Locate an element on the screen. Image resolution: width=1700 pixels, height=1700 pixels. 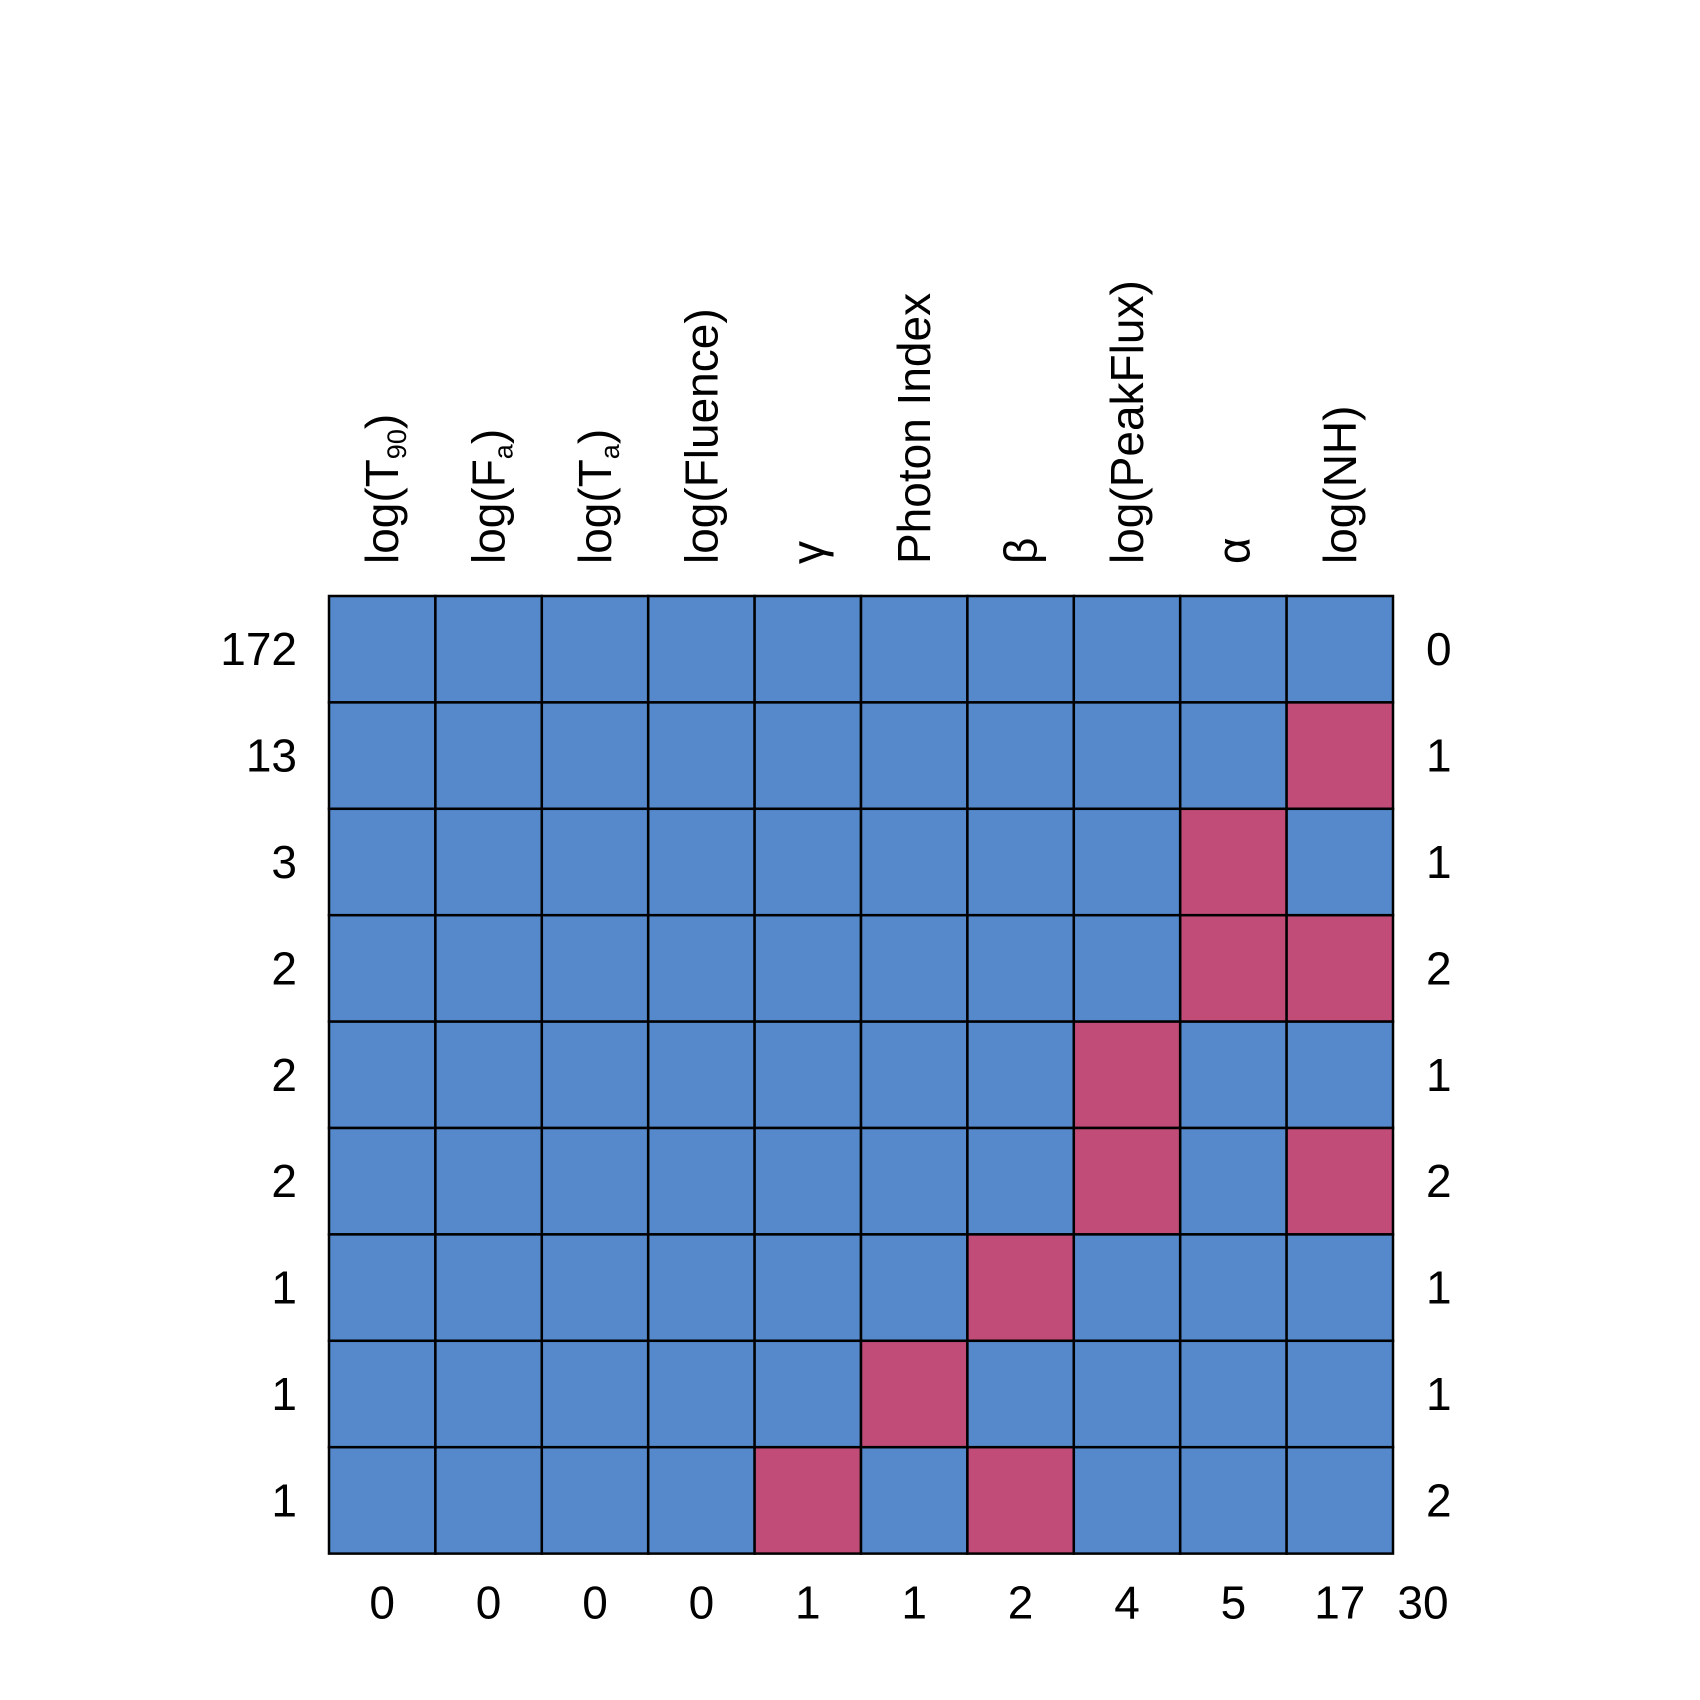
column-missing-count-label: 1 is located at coordinates (914, 1603).